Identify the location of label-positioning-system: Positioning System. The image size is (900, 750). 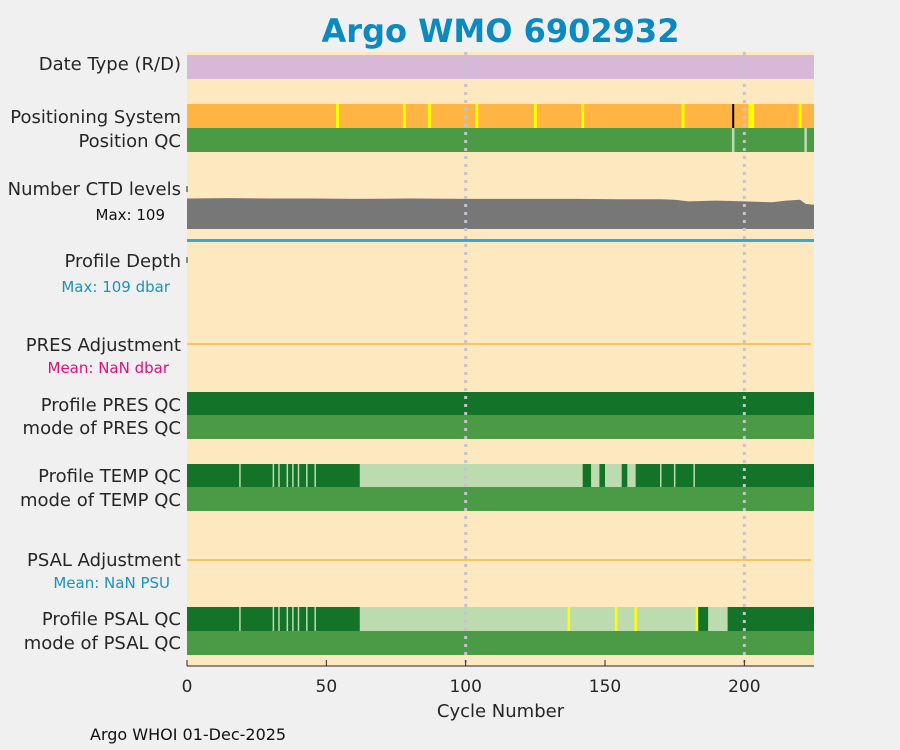
(95, 117).